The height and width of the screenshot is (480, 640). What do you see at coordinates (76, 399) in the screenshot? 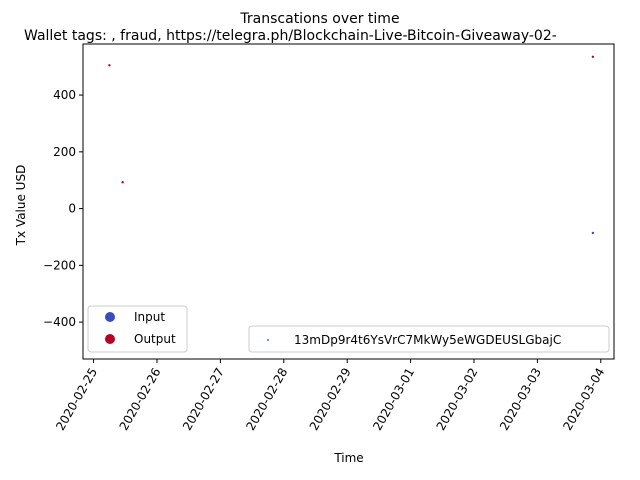
I see `x-tick-label: 2020-02-25` at bounding box center [76, 399].